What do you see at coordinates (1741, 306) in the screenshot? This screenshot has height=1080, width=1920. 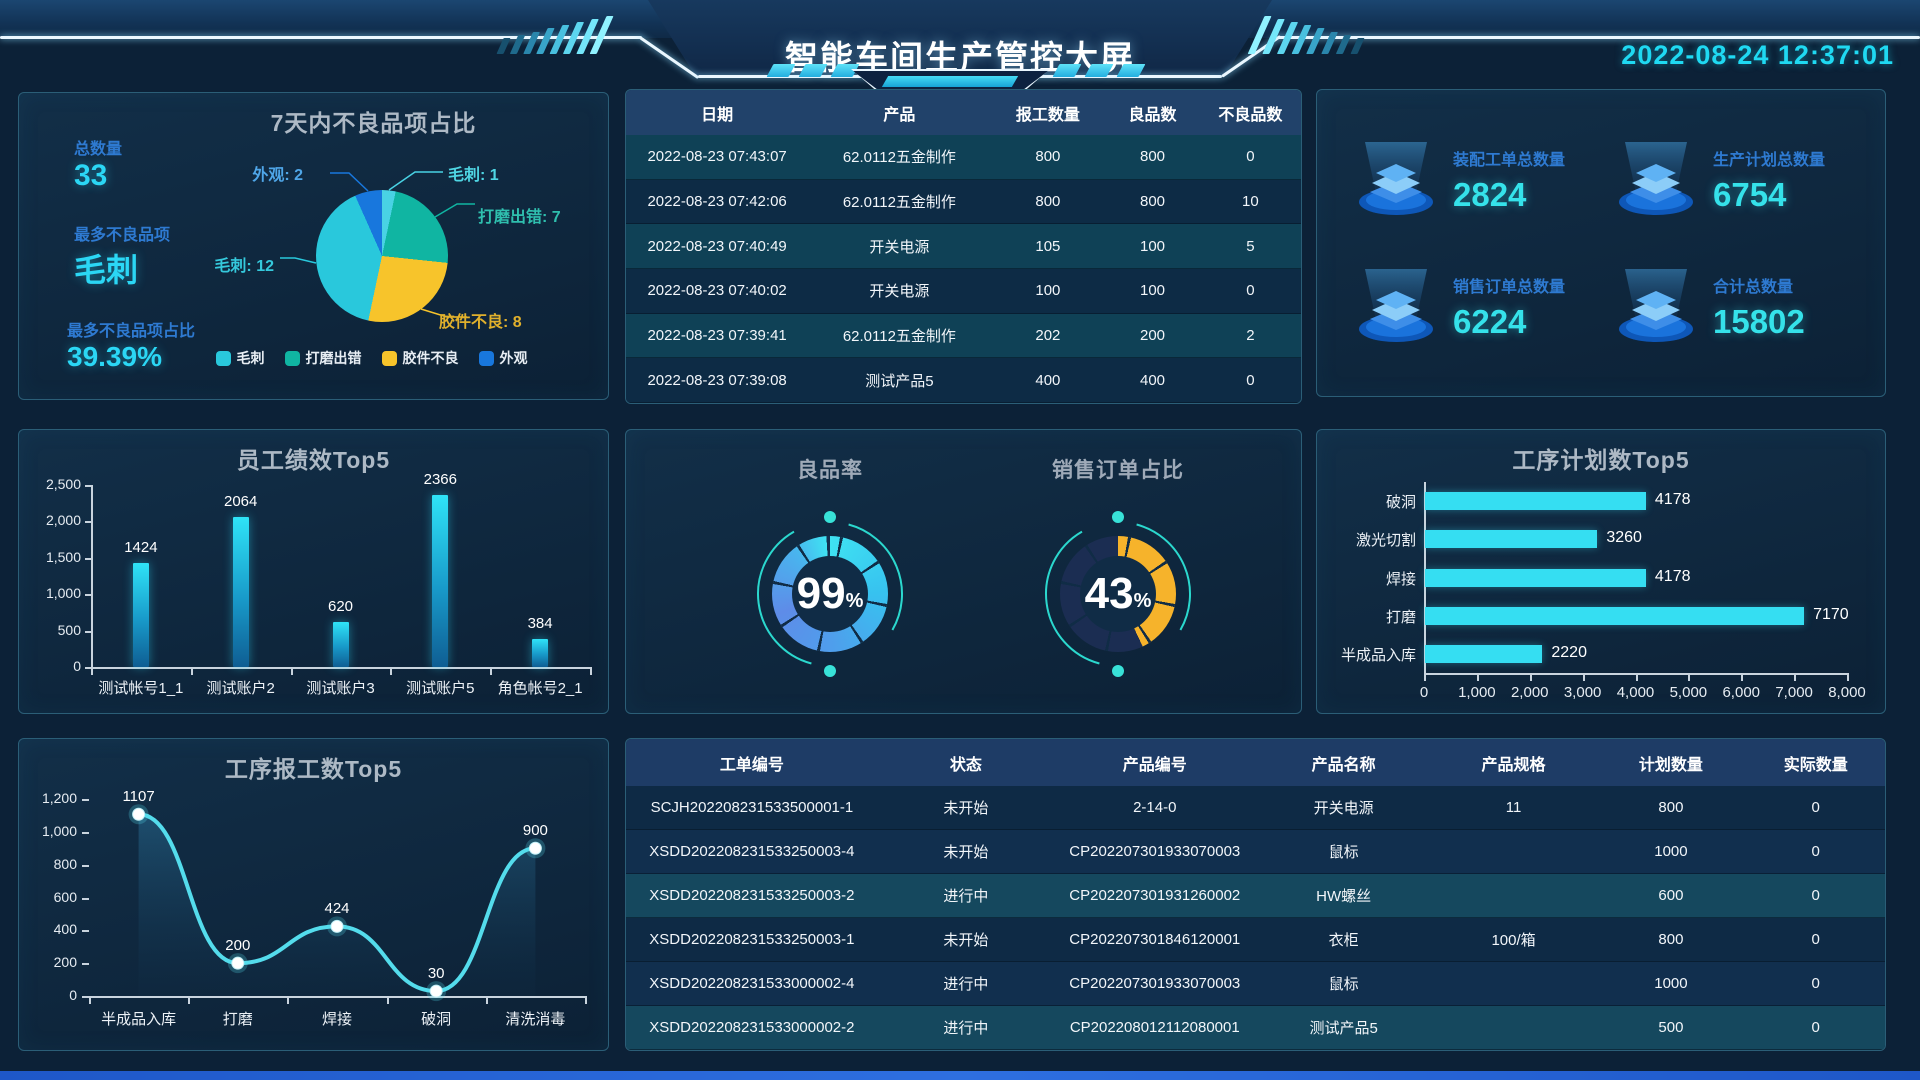 I see `total-overall: 合计总数量 15802` at bounding box center [1741, 306].